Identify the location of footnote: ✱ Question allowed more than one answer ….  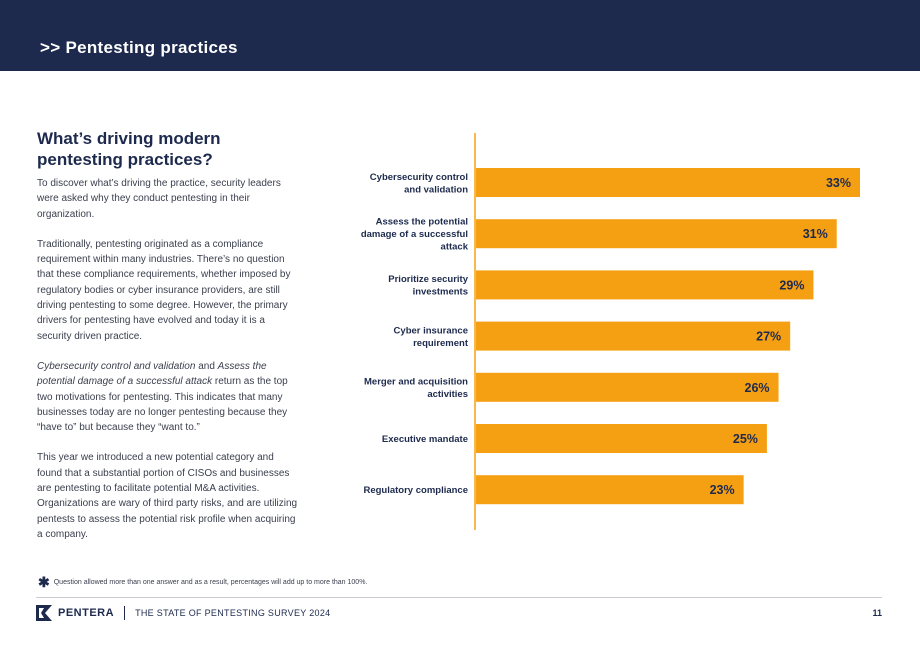
(203, 582).